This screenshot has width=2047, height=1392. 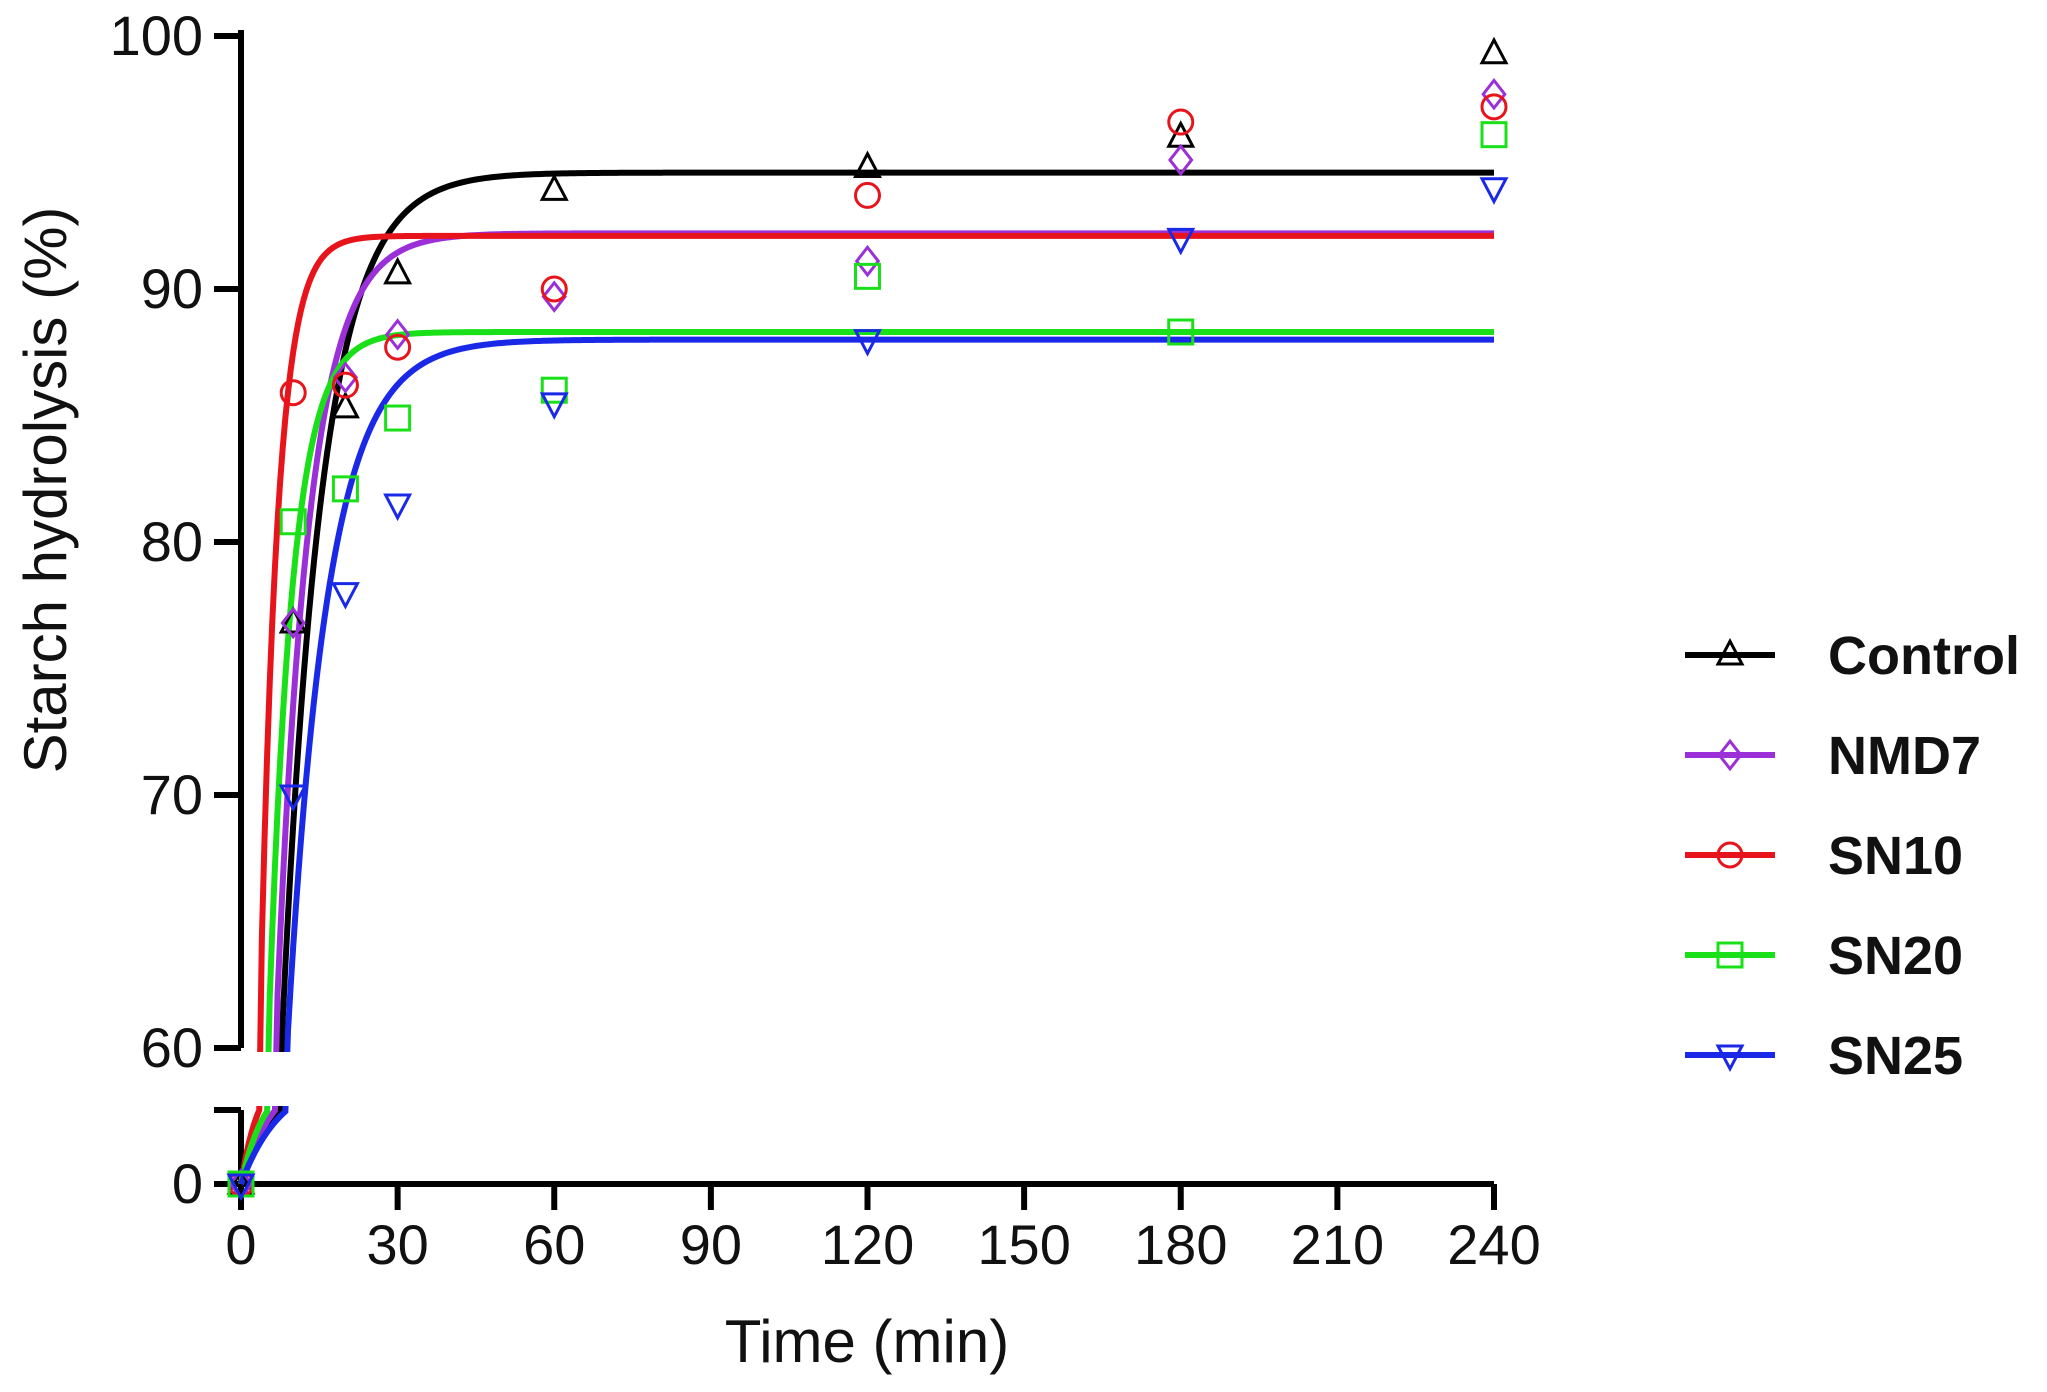 What do you see at coordinates (187, 1183) in the screenshot?
I see `y-tick-label: 0` at bounding box center [187, 1183].